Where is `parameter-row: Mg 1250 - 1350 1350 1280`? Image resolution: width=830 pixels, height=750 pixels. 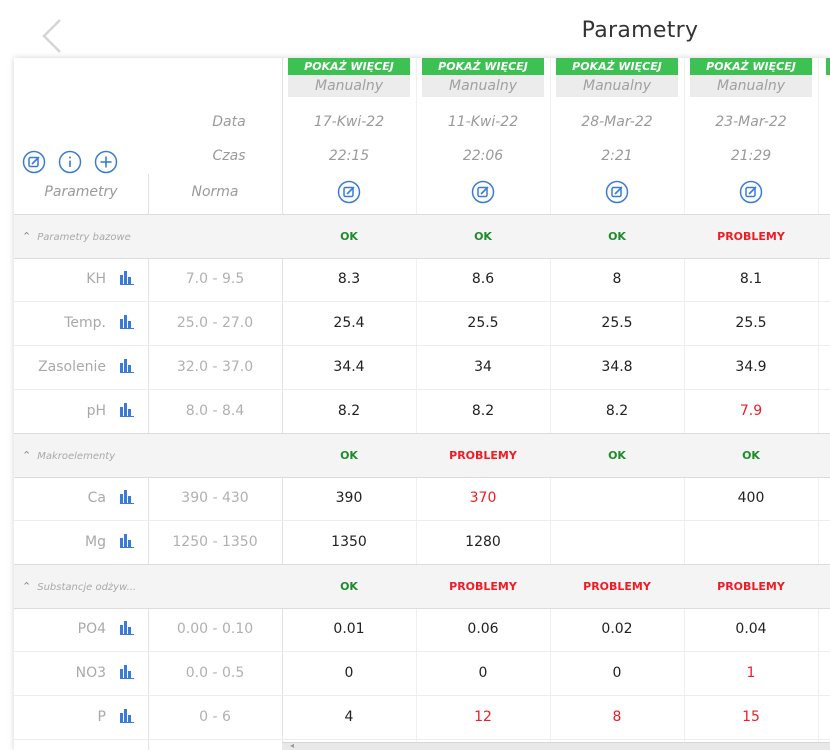 parameter-row: Mg 1250 - 1350 1350 1280 is located at coordinates (422, 542).